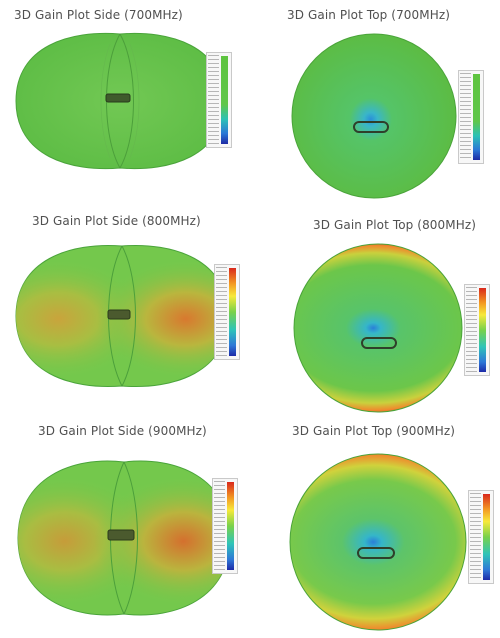  I want to click on panel-title-side-800: 3D Gain Plot Side (800MHz), so click(116, 221).